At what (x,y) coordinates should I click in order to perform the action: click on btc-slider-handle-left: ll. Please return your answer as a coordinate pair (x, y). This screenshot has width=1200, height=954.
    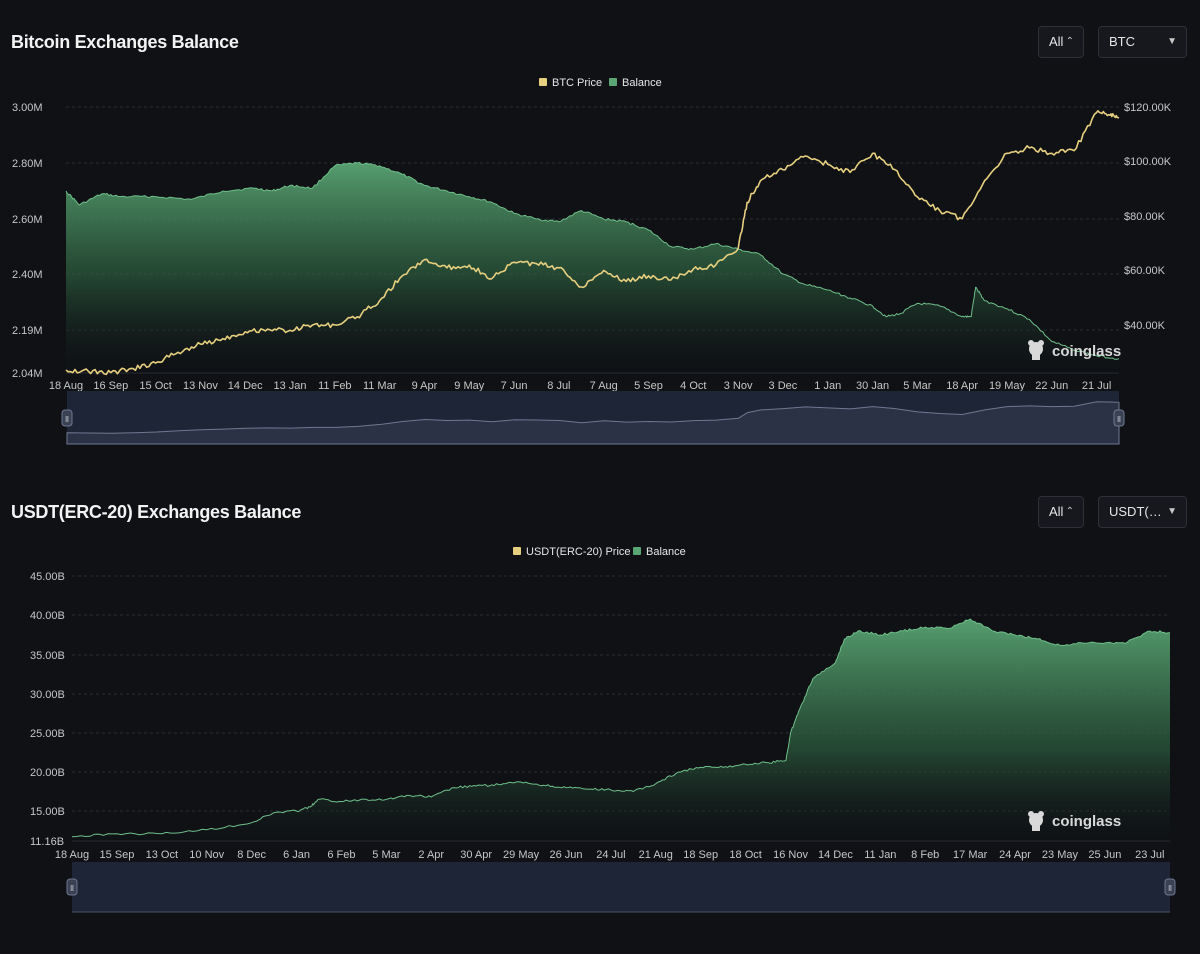
    Looking at the image, I should click on (67, 418).